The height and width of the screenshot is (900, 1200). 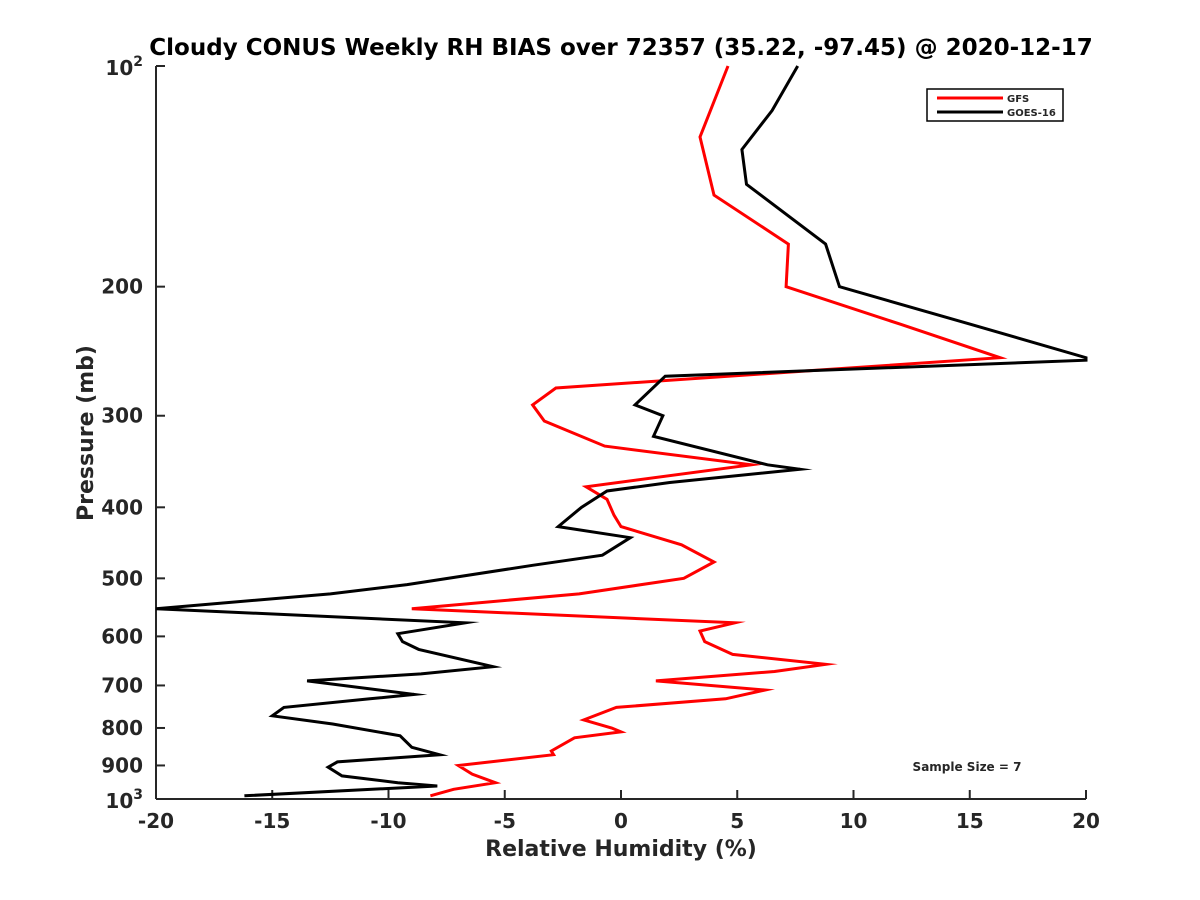 What do you see at coordinates (737, 821) in the screenshot?
I see `x-tick-label: 5` at bounding box center [737, 821].